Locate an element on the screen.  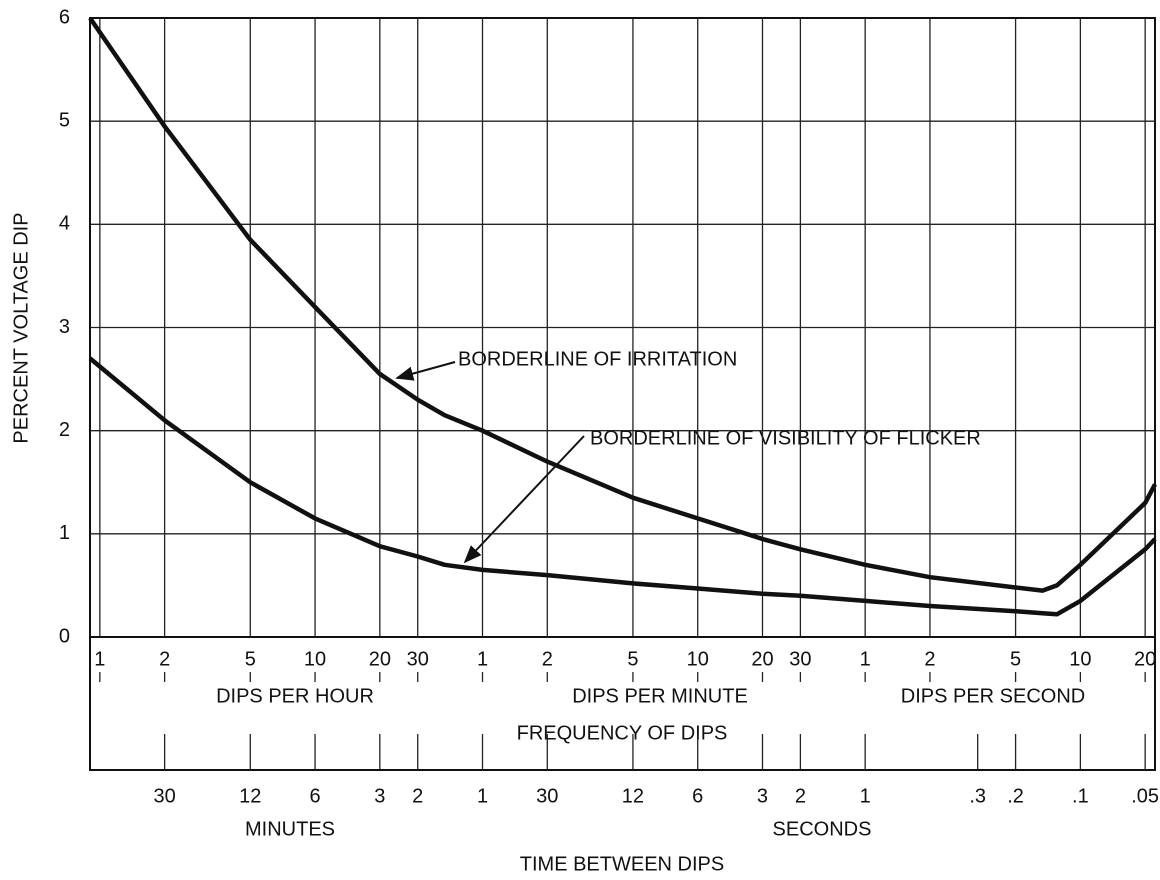
x2-tick-label: .3 is located at coordinates (977, 796).